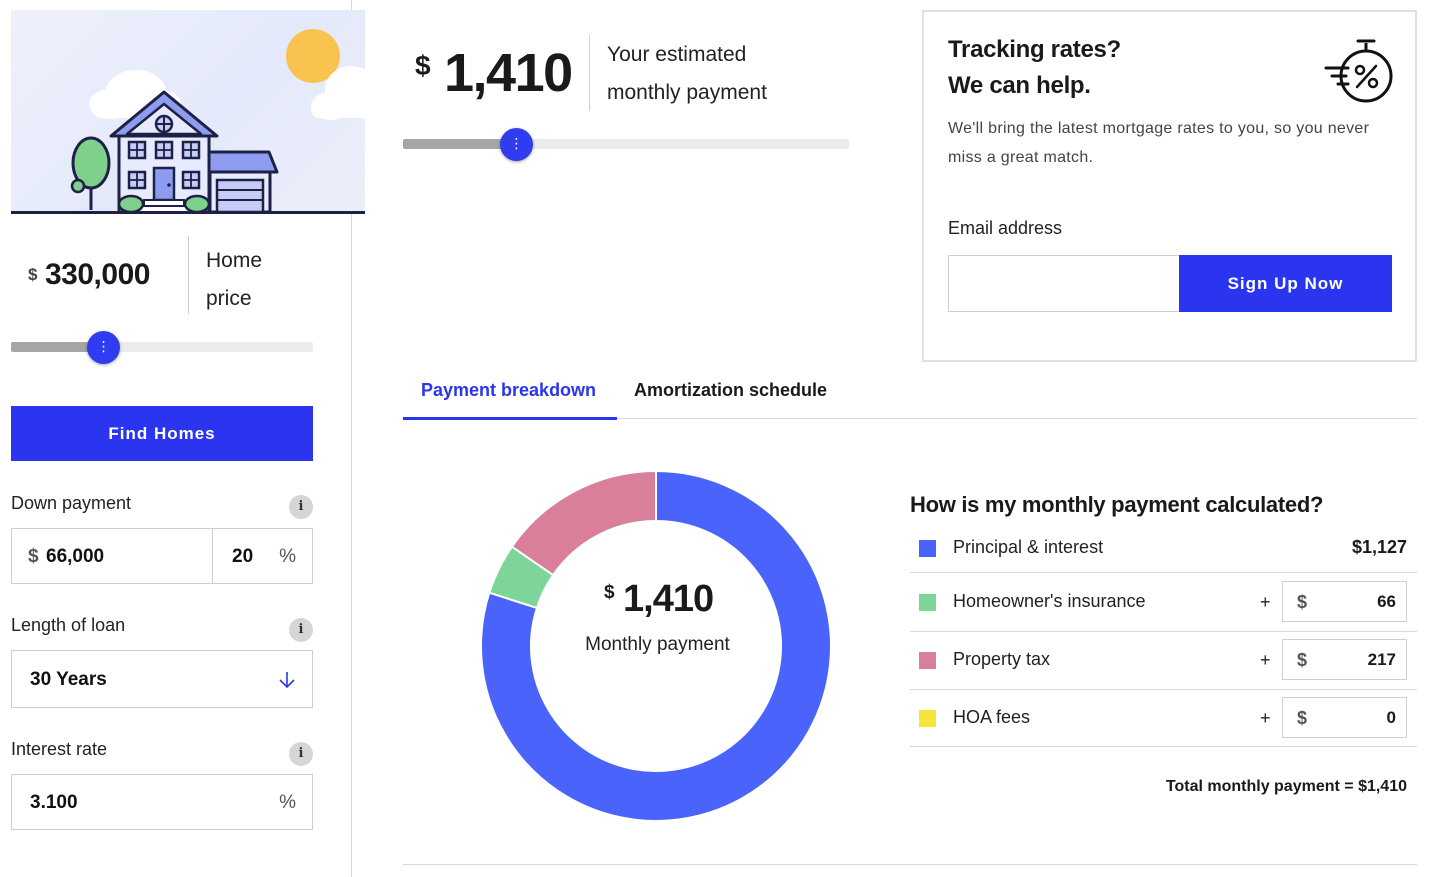 Image resolution: width=1429 pixels, height=877 pixels. I want to click on home-price-slider-fill, so click(56, 347).